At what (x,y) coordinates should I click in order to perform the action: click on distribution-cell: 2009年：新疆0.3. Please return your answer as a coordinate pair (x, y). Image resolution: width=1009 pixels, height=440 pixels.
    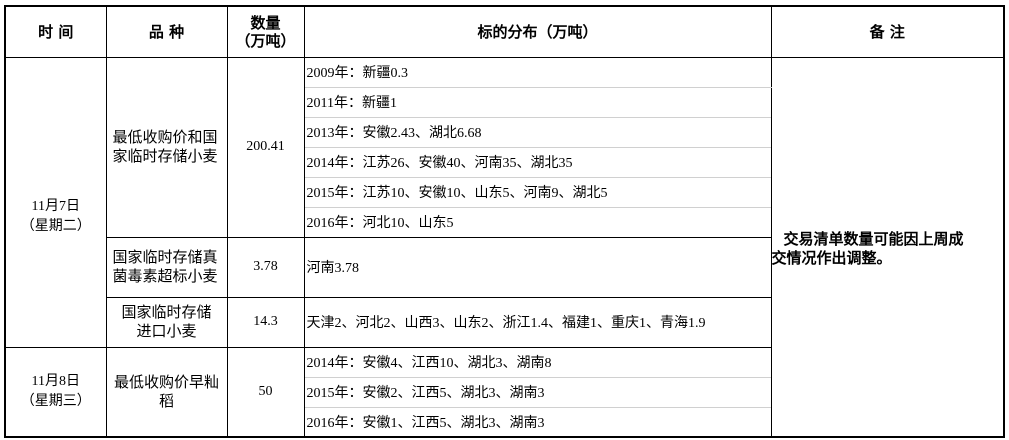
    Looking at the image, I should click on (537, 72).